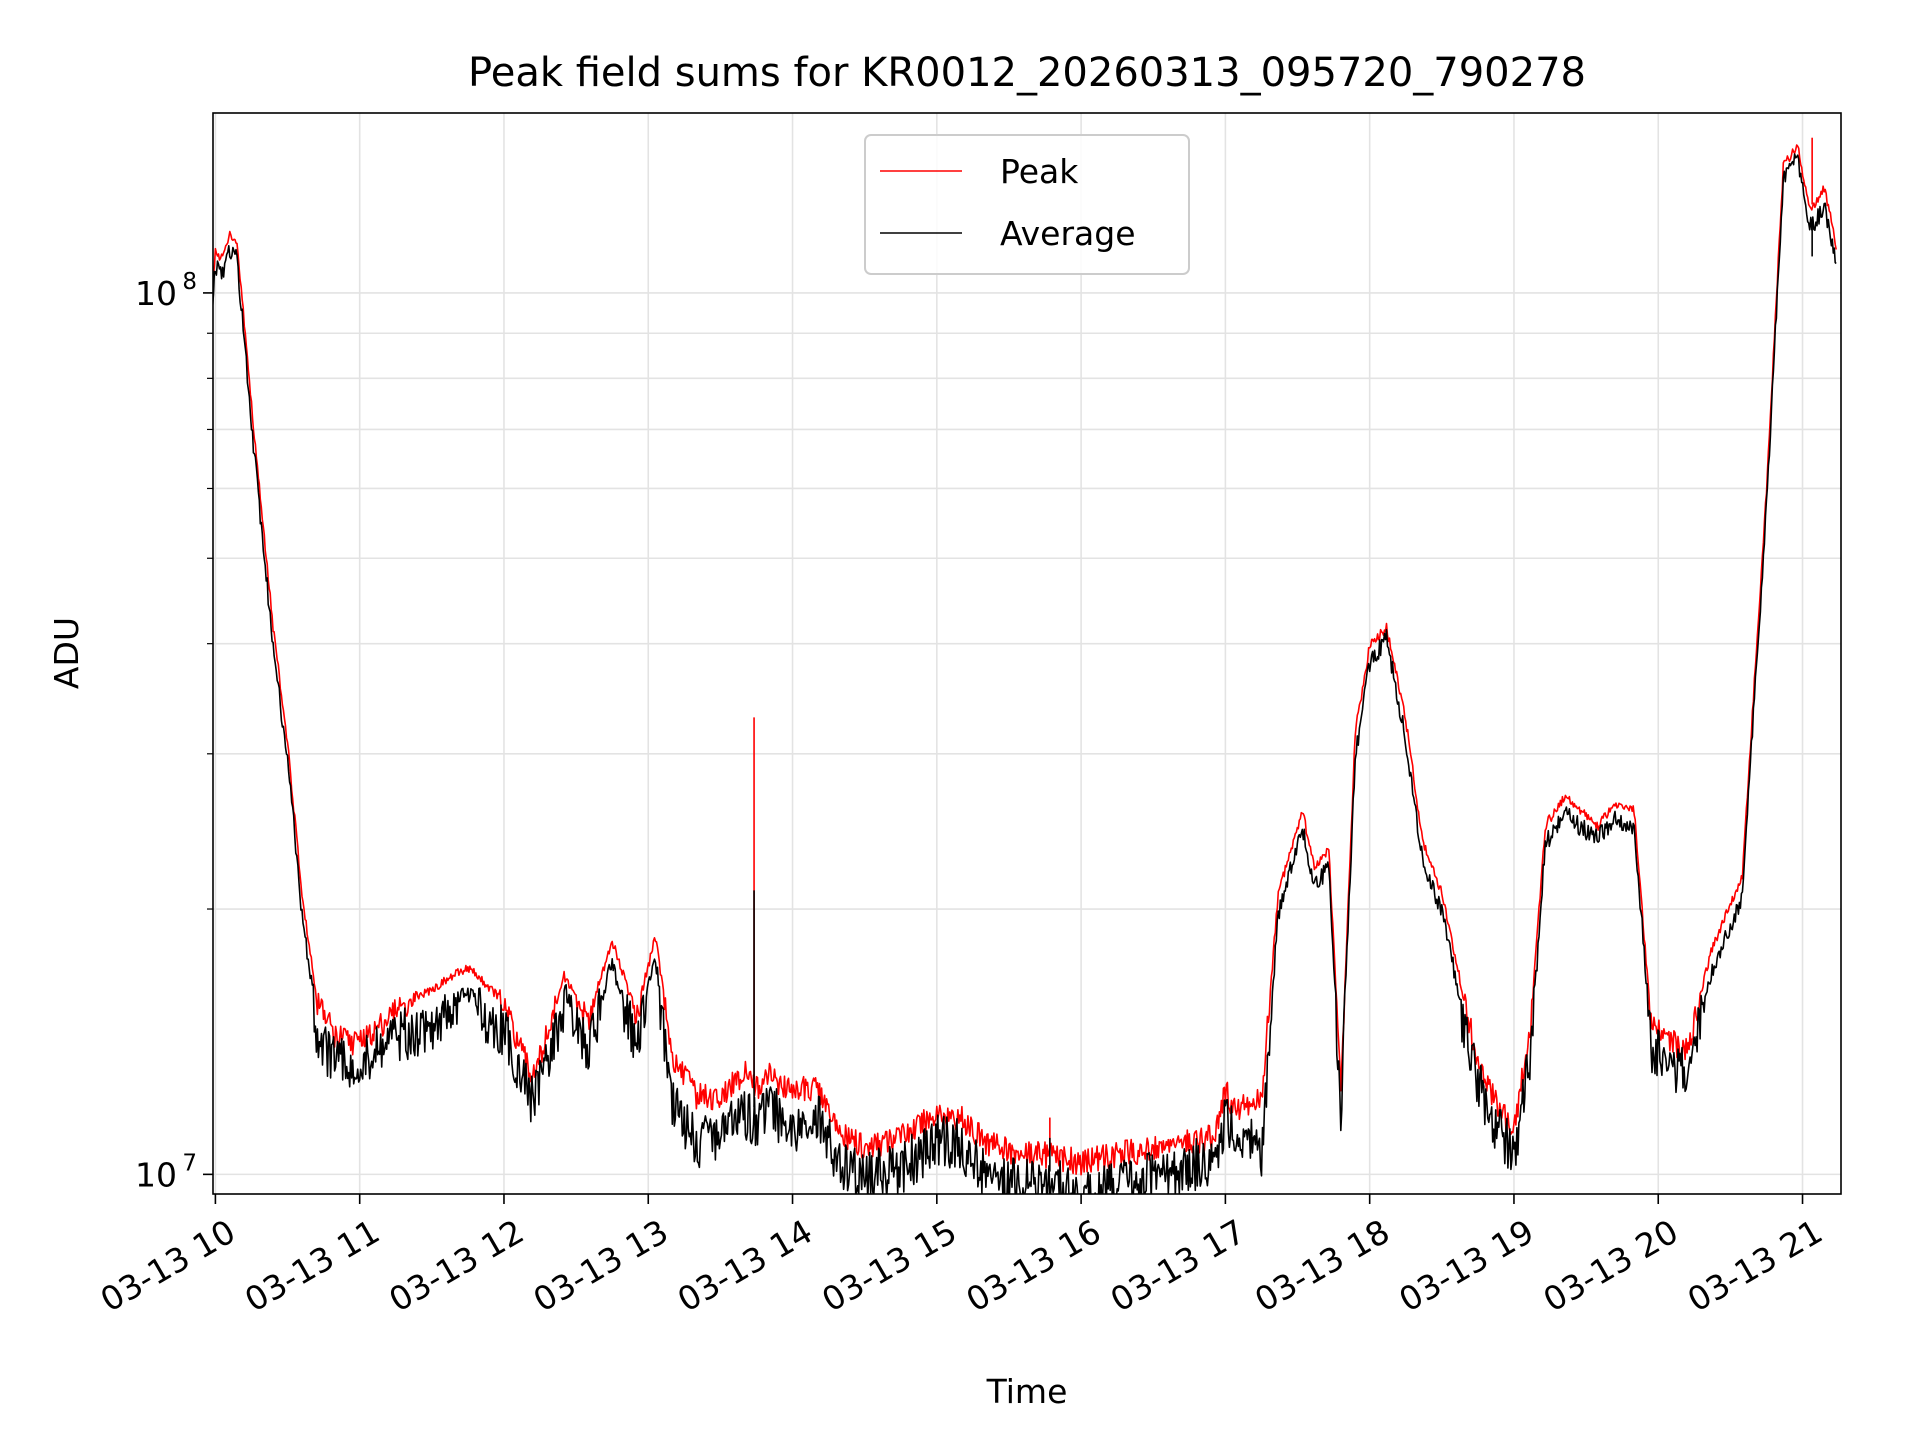 This screenshot has width=1920, height=1440. I want to click on x-tick-label: 03-13 21, so click(1755, 1266).